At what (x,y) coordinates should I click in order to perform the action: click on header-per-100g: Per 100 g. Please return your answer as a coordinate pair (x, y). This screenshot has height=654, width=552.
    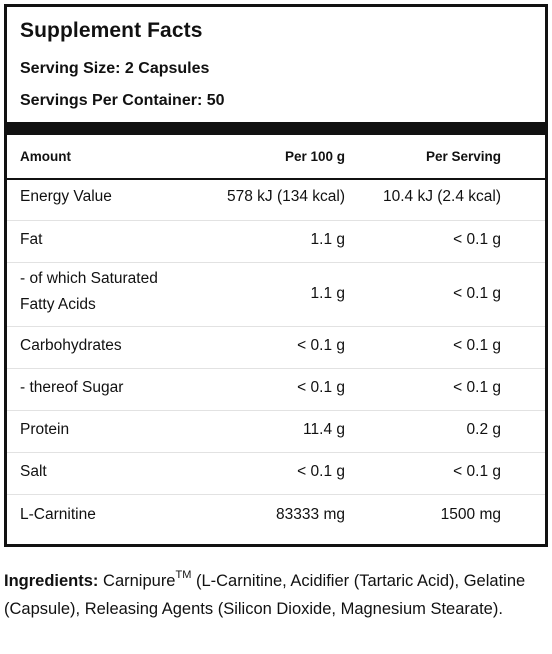
    Looking at the image, I should click on (314, 156).